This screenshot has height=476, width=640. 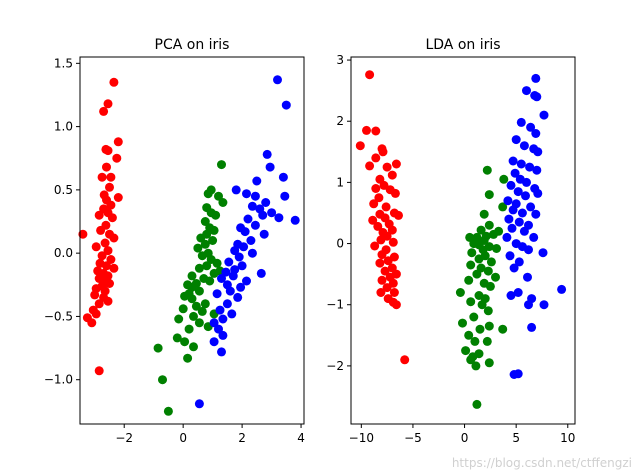 I want to click on watermark-text: https://blog.csdn.net/ctffengzi, so click(x=541, y=463).